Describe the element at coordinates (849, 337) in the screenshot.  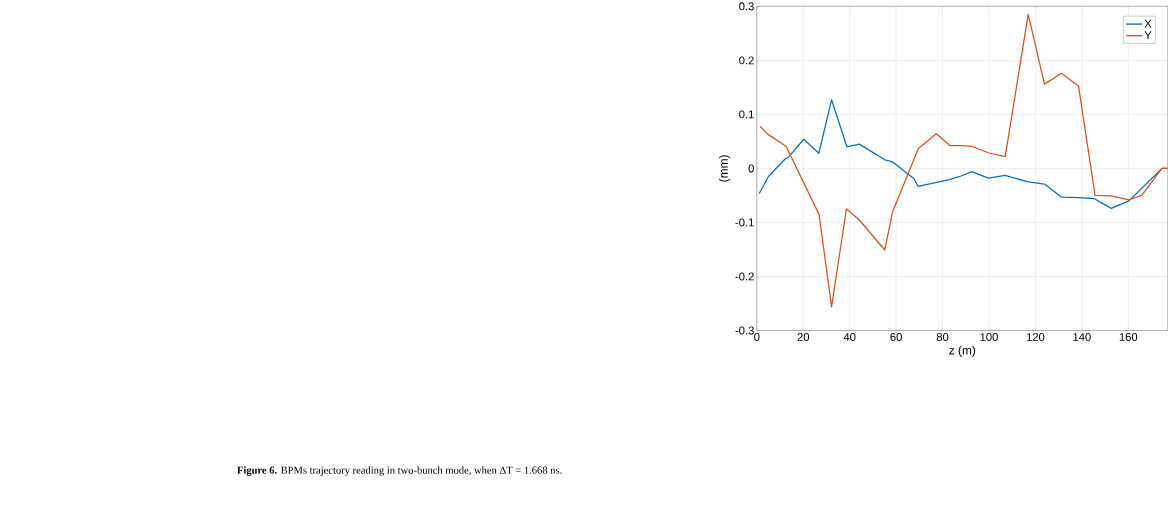
I see `x-tick-label: 40` at that location.